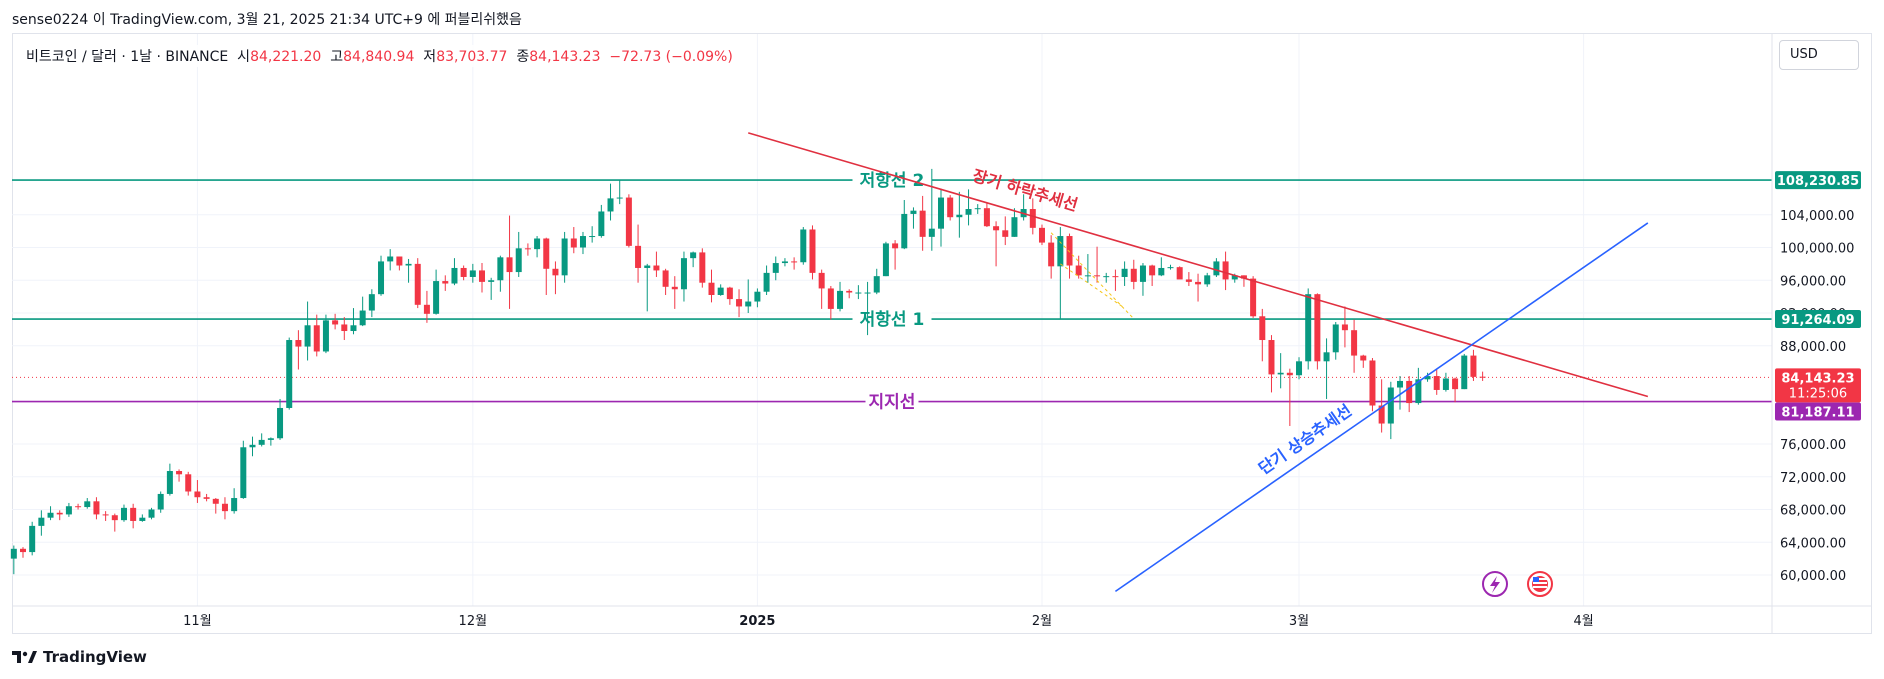 This screenshot has height=679, width=1884. I want to click on change-value: −72.73 (−0.09%), so click(671, 57).